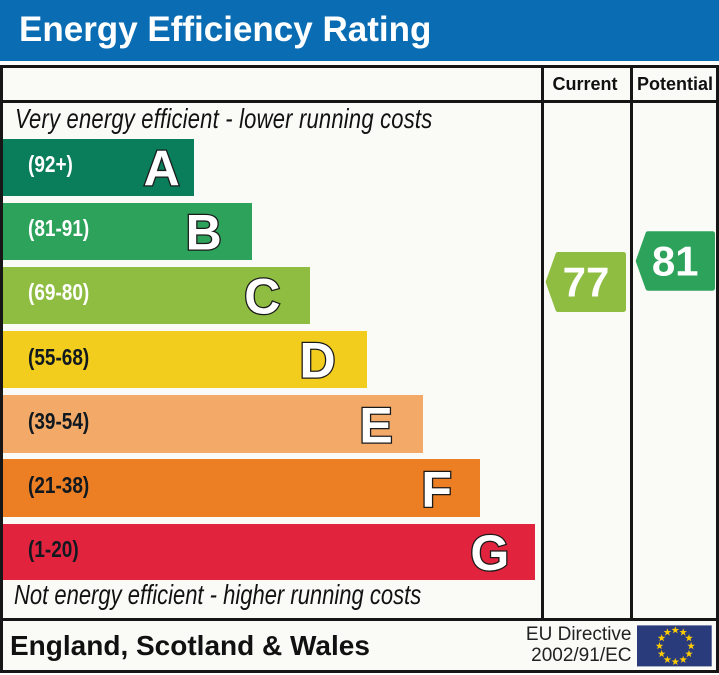 This screenshot has width=719, height=675. What do you see at coordinates (489, 553) in the screenshot?
I see `svg-text: G` at bounding box center [489, 553].